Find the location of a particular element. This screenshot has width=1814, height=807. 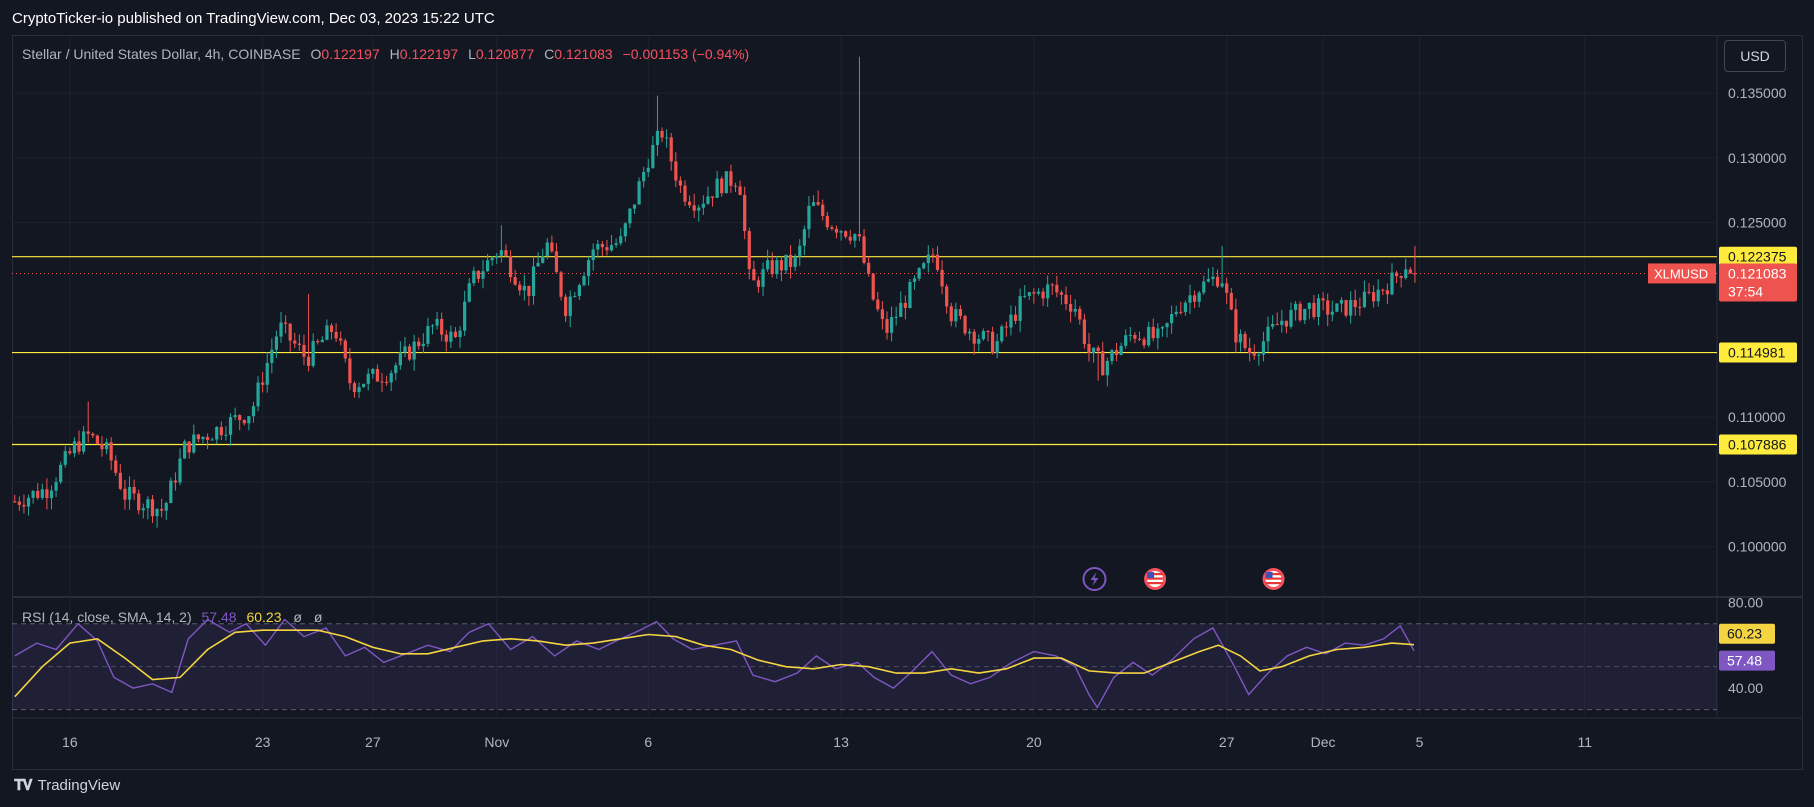

rsi-line is located at coordinates (714, 663).